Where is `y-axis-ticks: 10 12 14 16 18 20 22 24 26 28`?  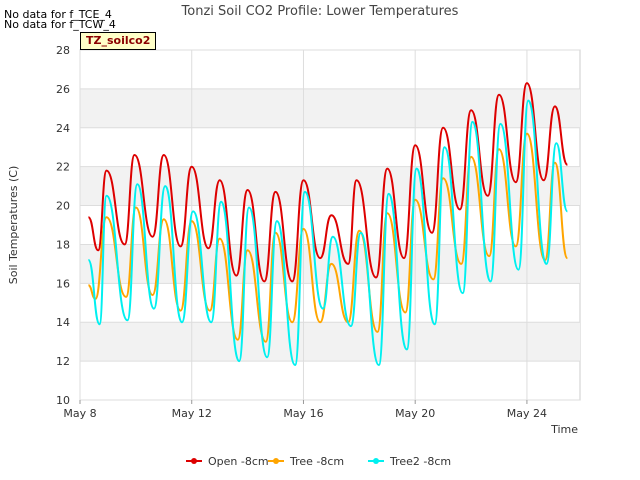 y-axis-ticks: 10 12 14 16 18 20 22 24 26 28 is located at coordinates (63, 225).